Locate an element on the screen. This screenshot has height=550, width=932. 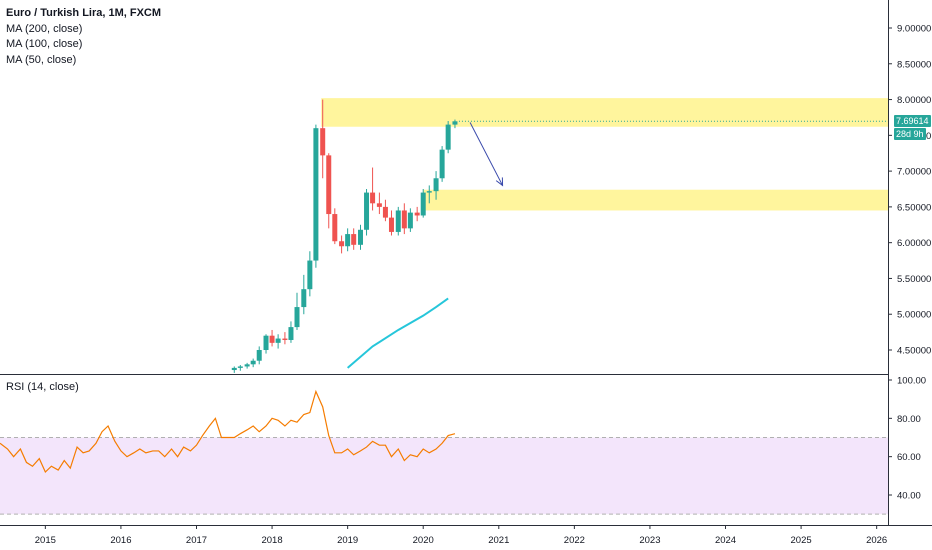
rsi-tick-label-1: 40.00 is located at coordinates (909, 496).